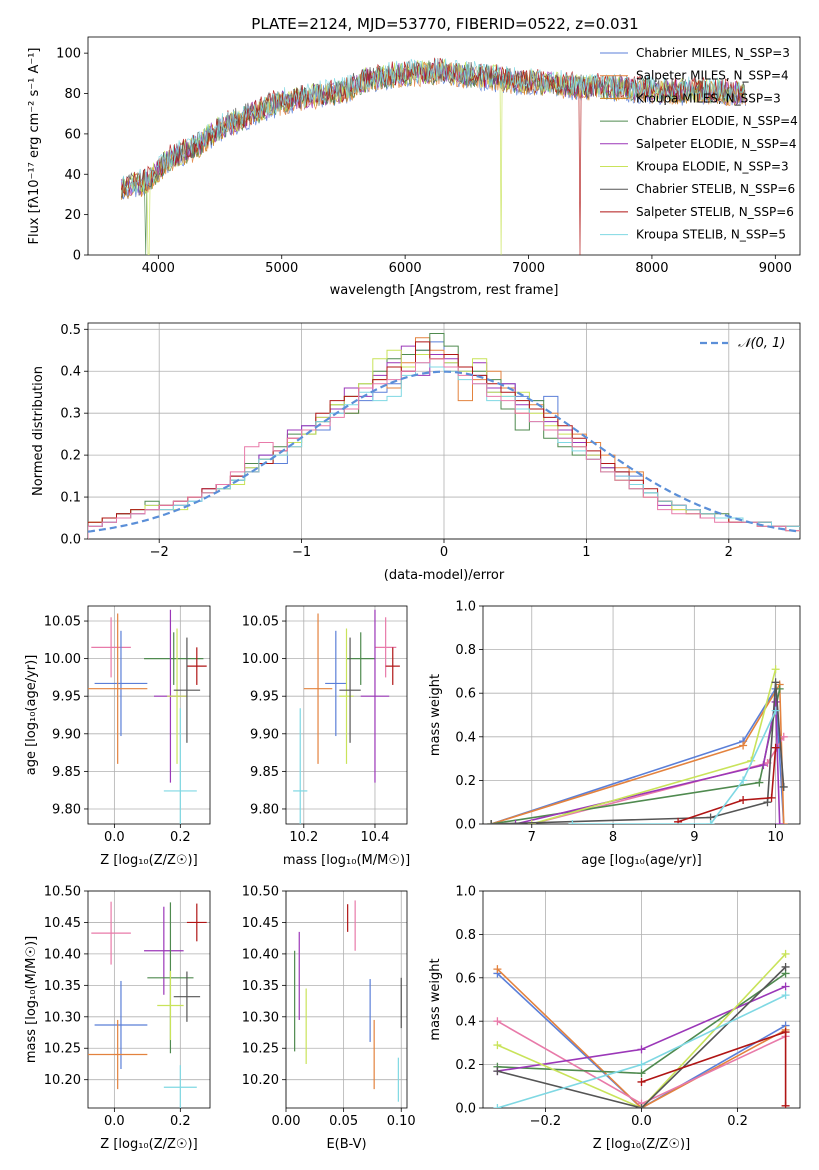 This screenshot has width=819, height=1170. Describe the element at coordinates (264, 809) in the screenshot. I see `y-tick-label: 9.80` at that location.